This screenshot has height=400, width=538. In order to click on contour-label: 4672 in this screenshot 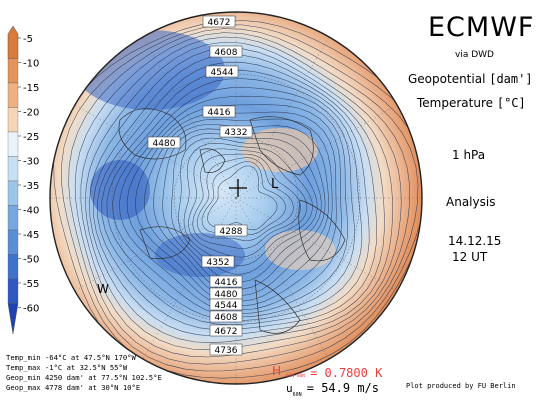, I will do `click(226, 332)`.